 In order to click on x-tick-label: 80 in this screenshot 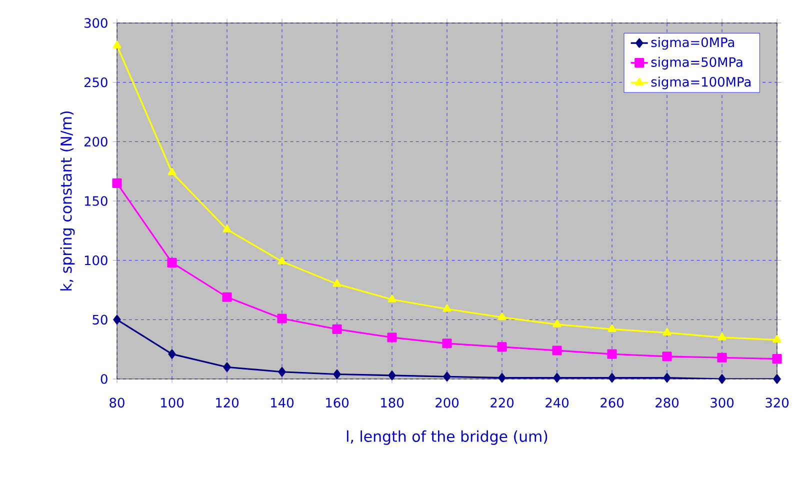, I will do `click(117, 403)`.